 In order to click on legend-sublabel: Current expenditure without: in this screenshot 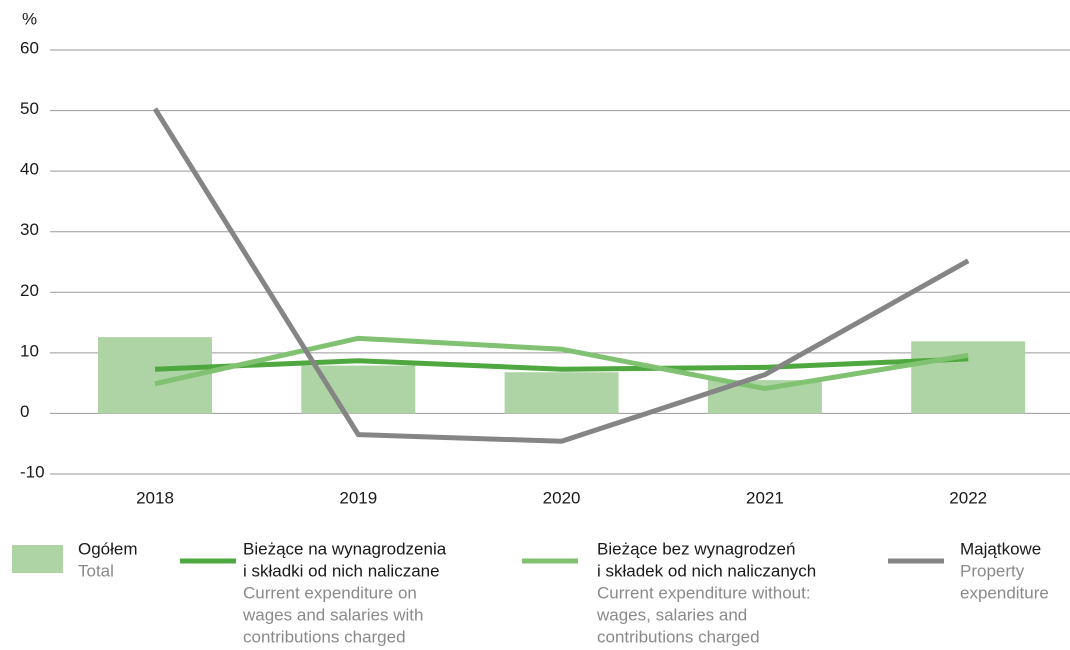, I will do `click(704, 592)`.